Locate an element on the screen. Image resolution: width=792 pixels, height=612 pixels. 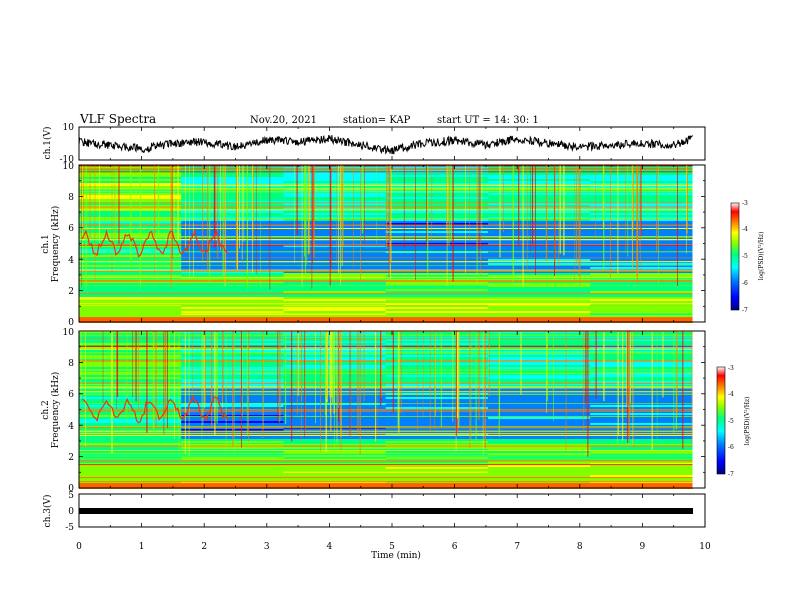
ch1-colorbar-tick-m6: -6 is located at coordinates (745, 283).